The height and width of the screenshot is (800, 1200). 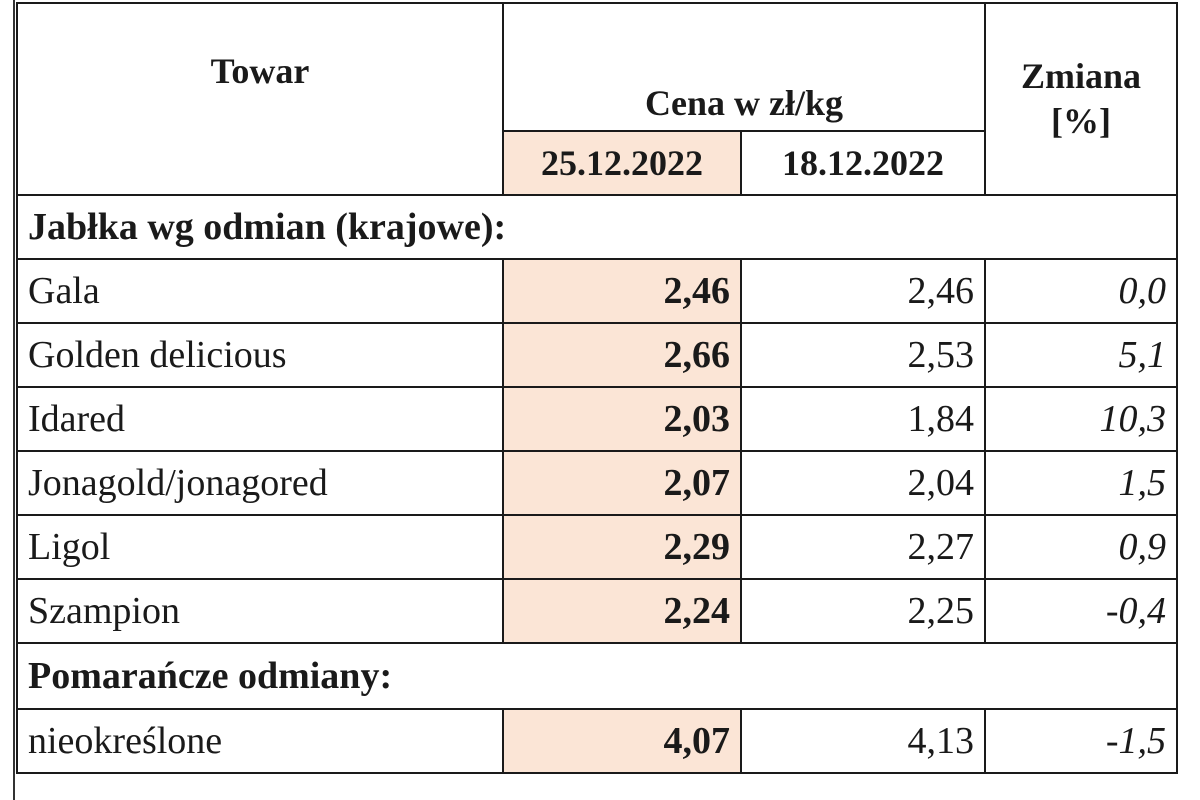 I want to click on table-row: Idared 2,03 1,84 10,3, so click(x=597, y=419).